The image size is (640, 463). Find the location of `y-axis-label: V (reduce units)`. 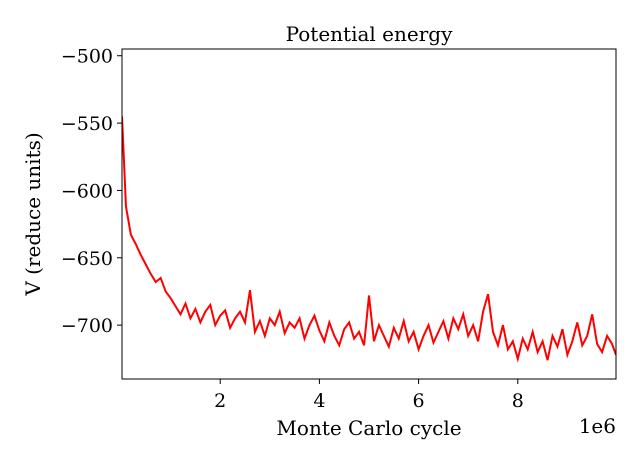

y-axis-label: V (reduce units) is located at coordinates (33, 214).